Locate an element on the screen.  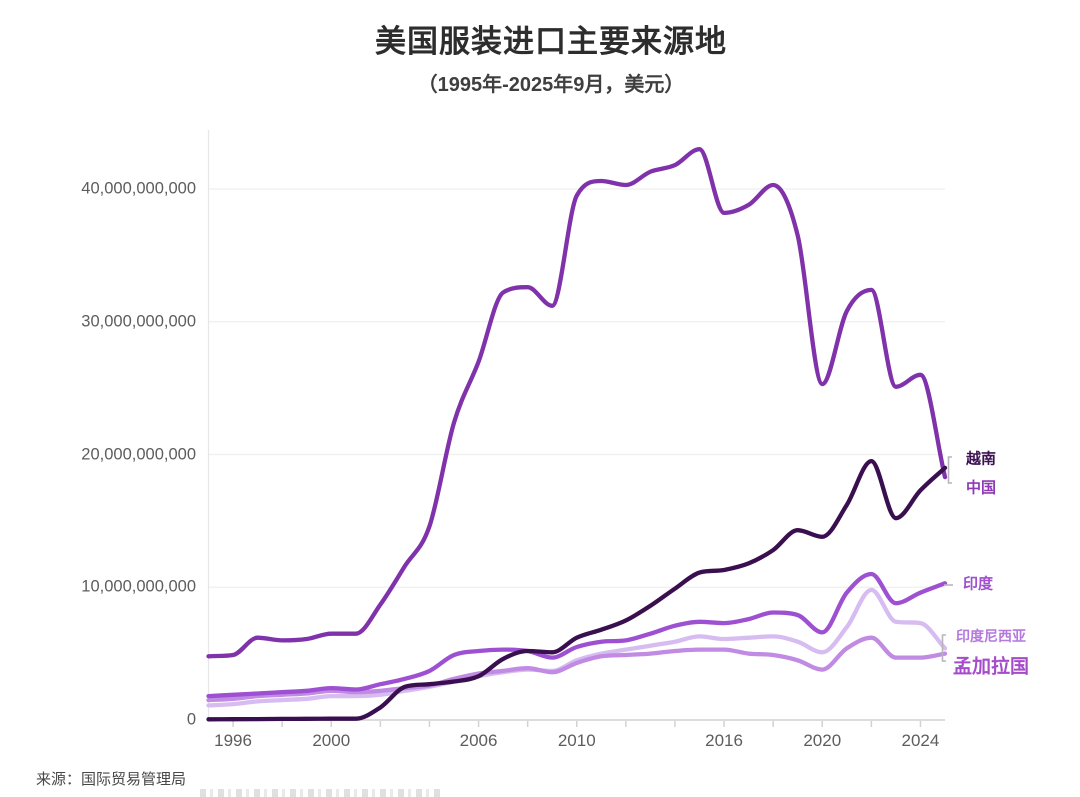
end-label-india: 印度 is located at coordinates (978, 584).